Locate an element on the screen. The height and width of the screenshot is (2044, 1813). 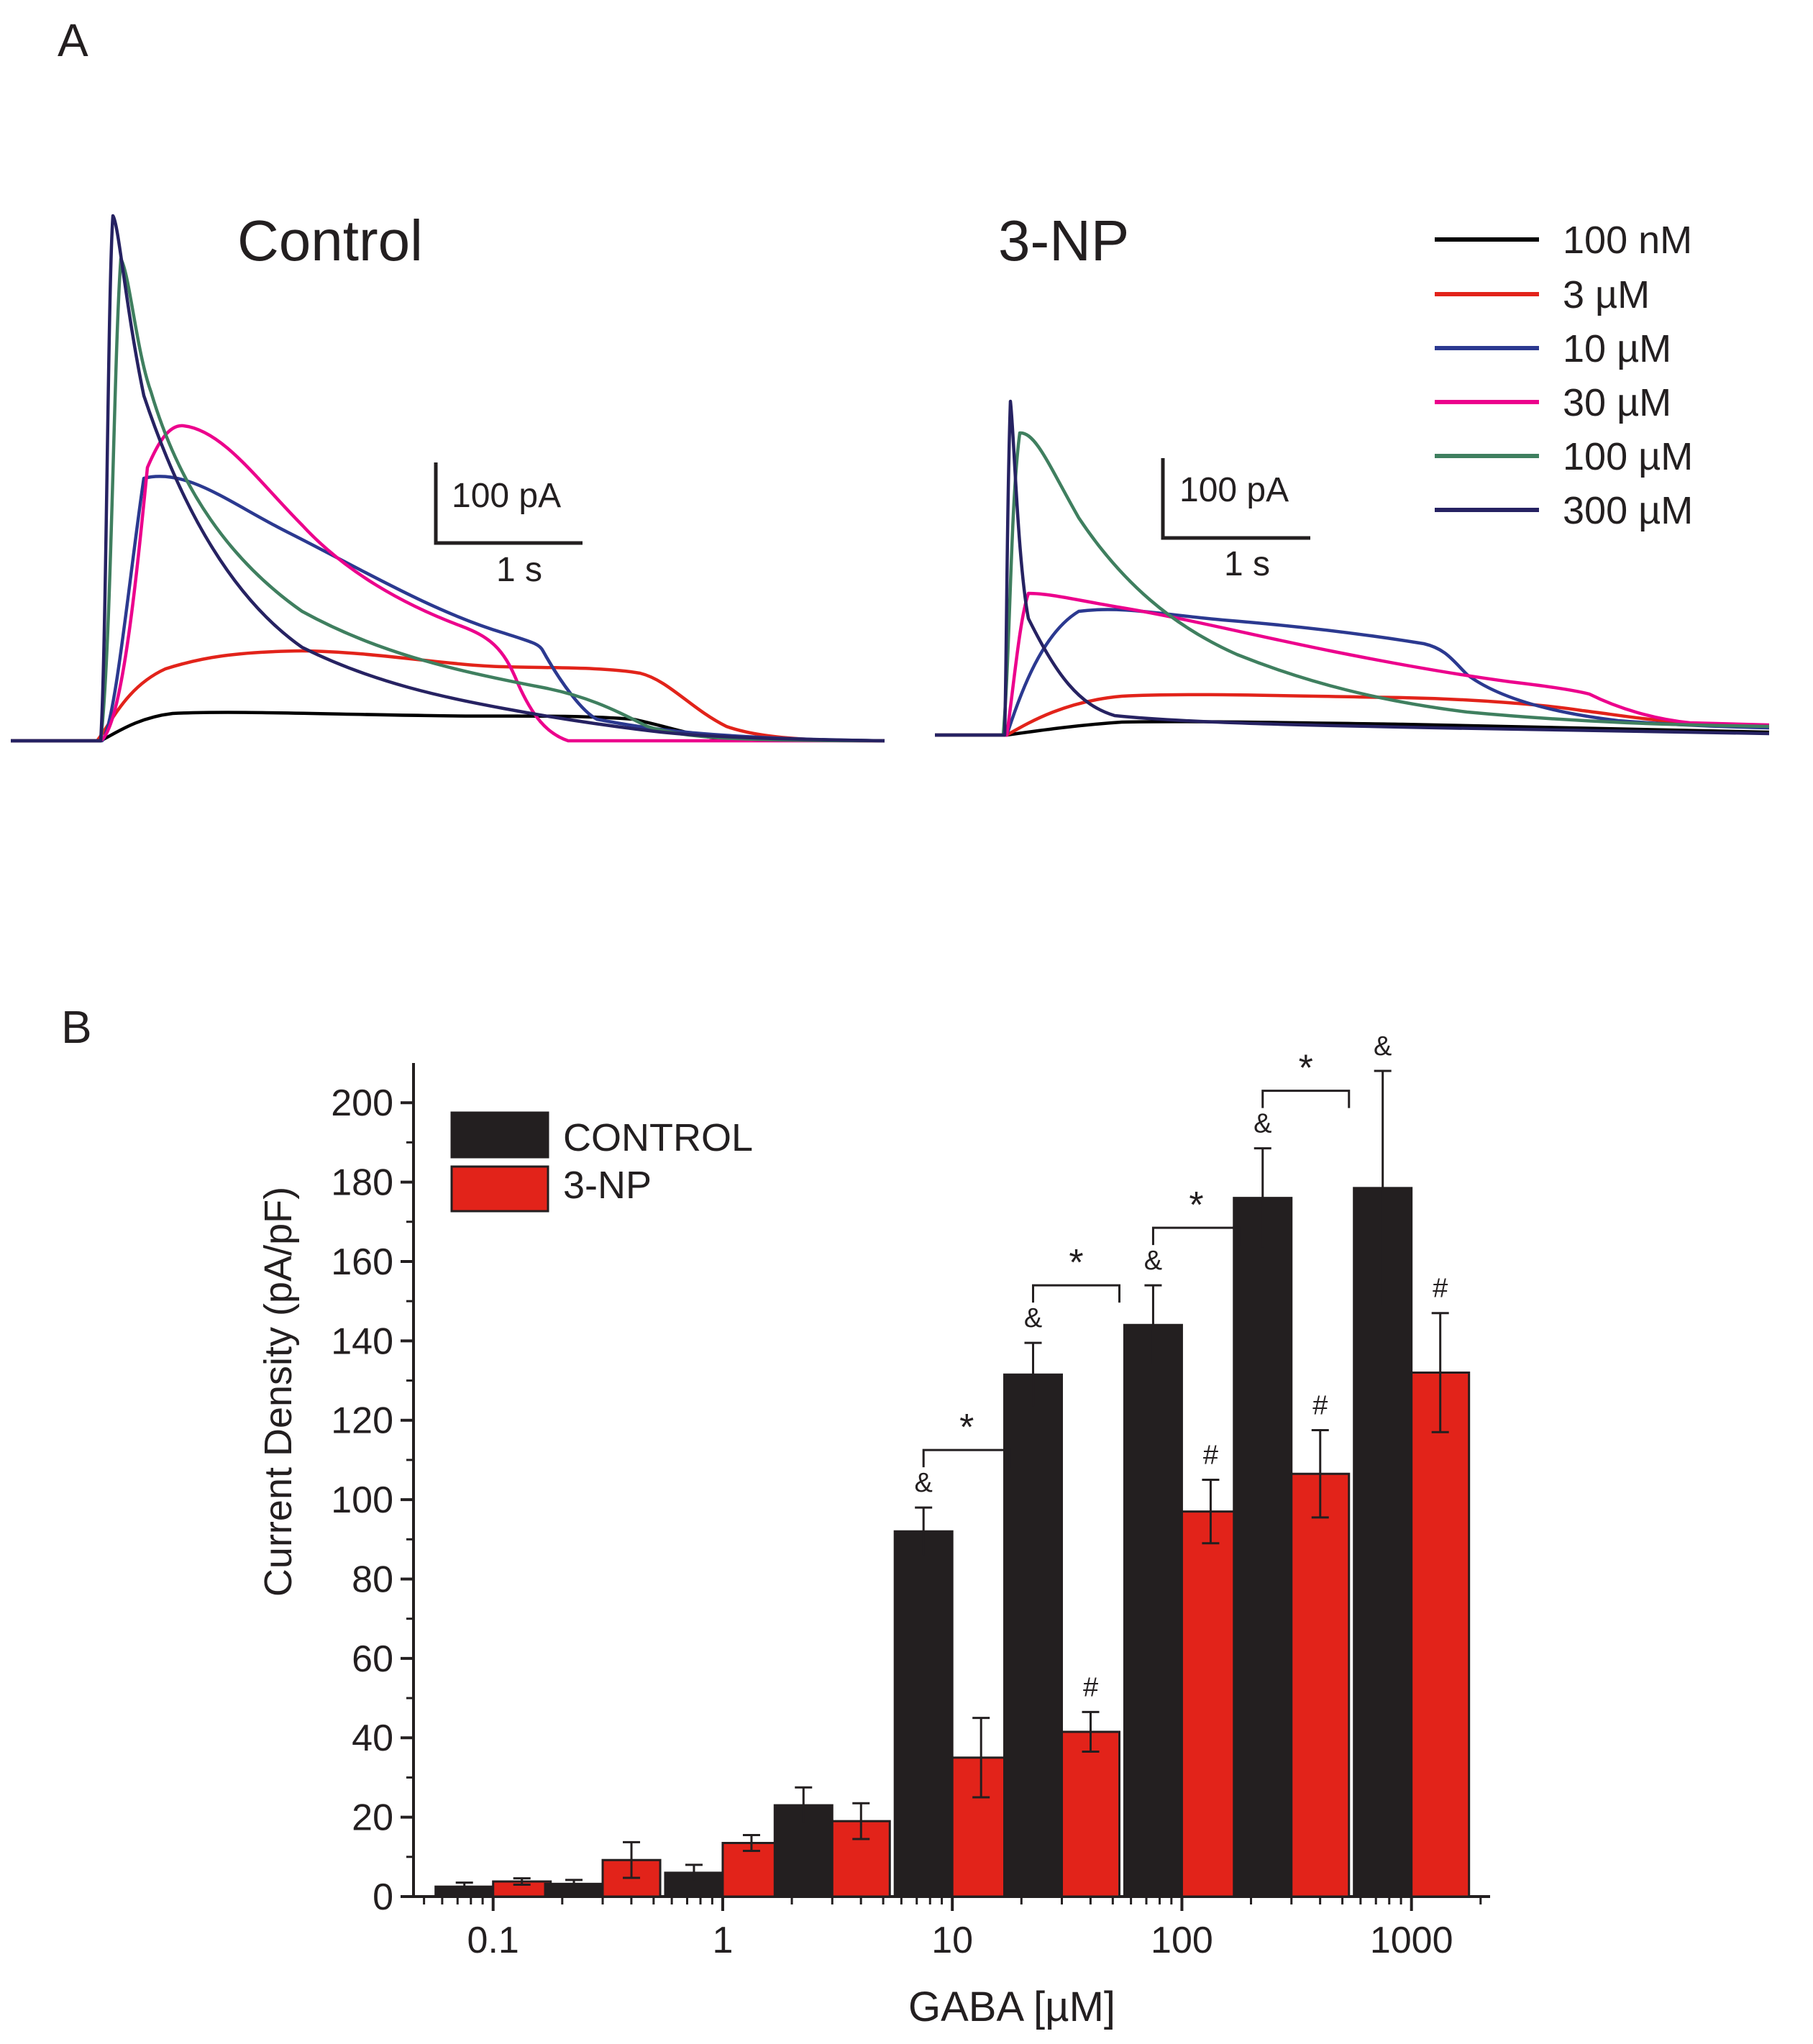
x-axis-label: GABA [µM] is located at coordinates (1011, 2007).